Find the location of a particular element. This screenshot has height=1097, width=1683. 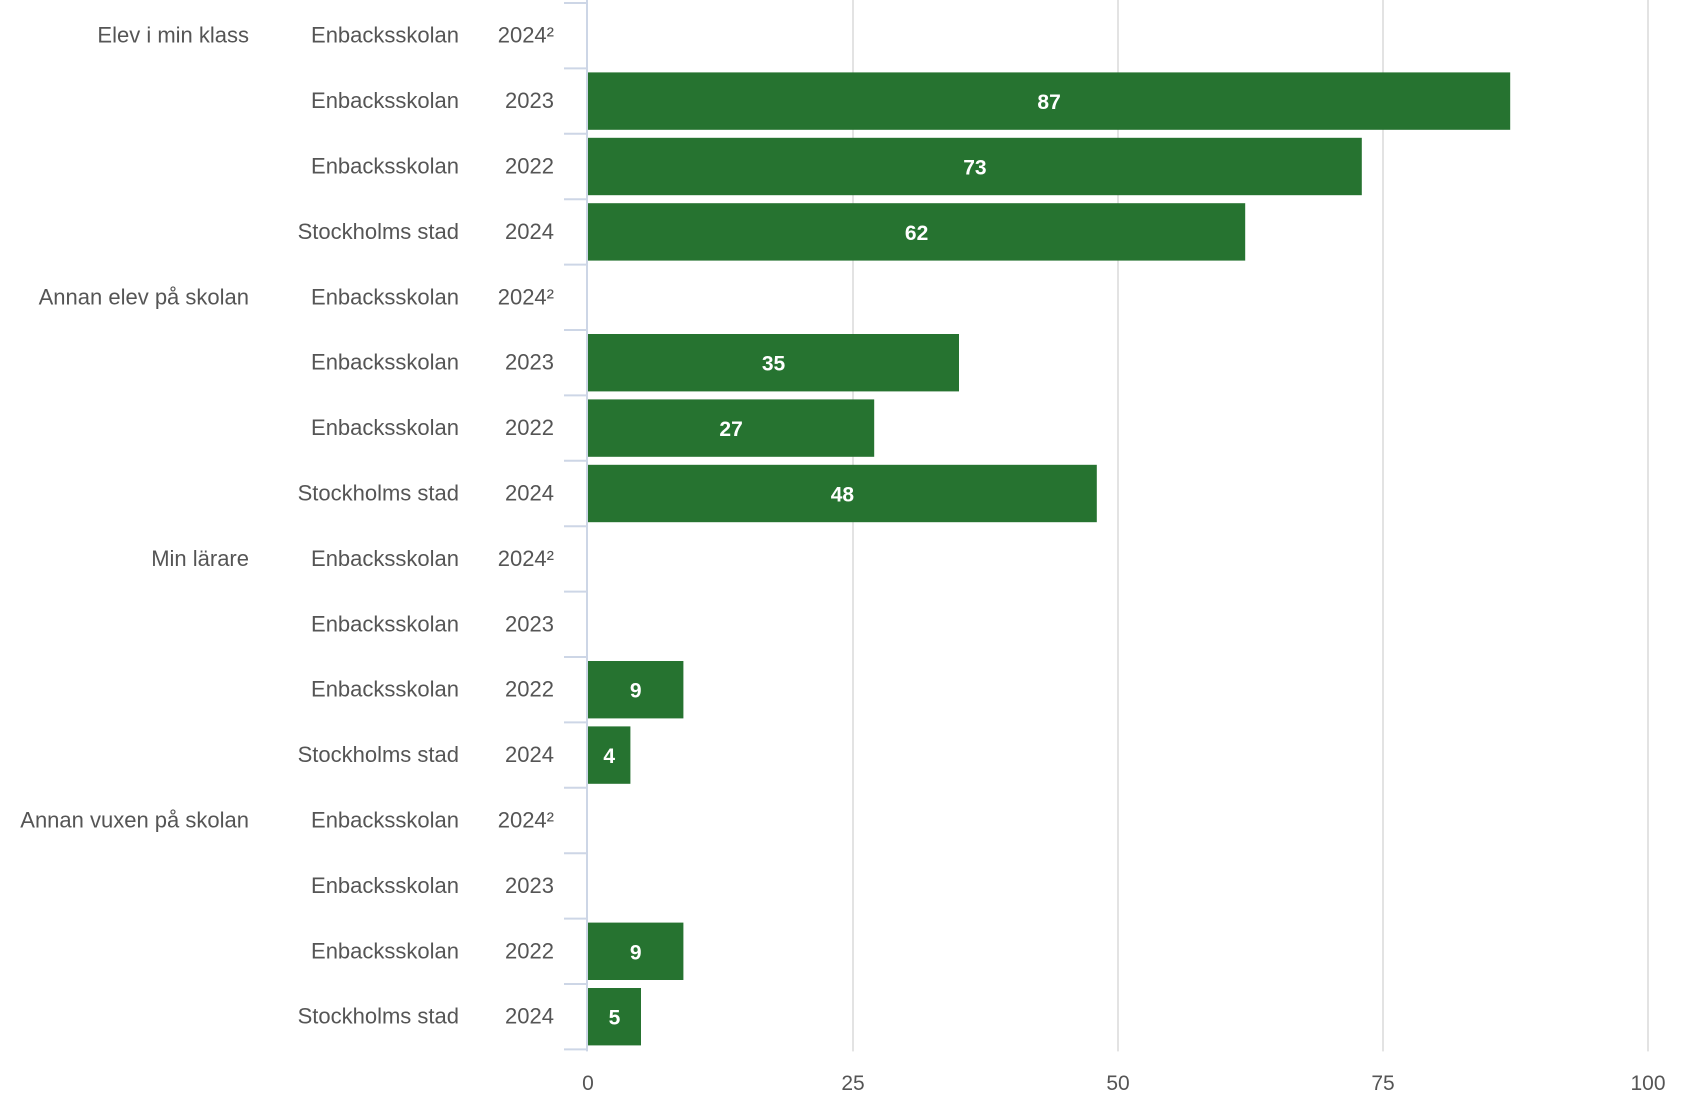

data-label: 87 is located at coordinates (1048, 102).